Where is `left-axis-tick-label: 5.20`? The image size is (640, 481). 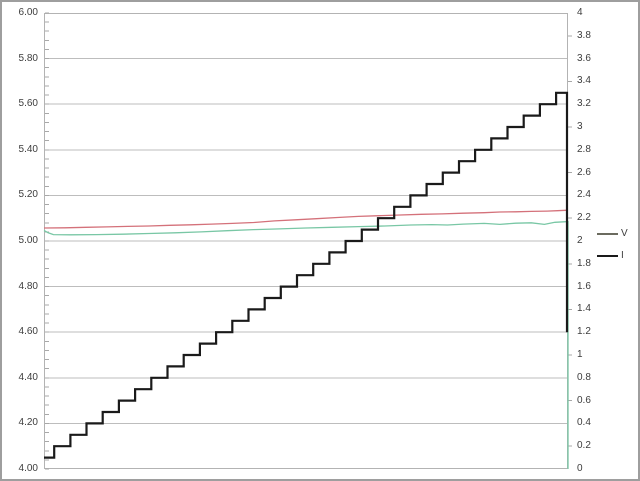
left-axis-tick-label: 5.20 is located at coordinates (28, 195).